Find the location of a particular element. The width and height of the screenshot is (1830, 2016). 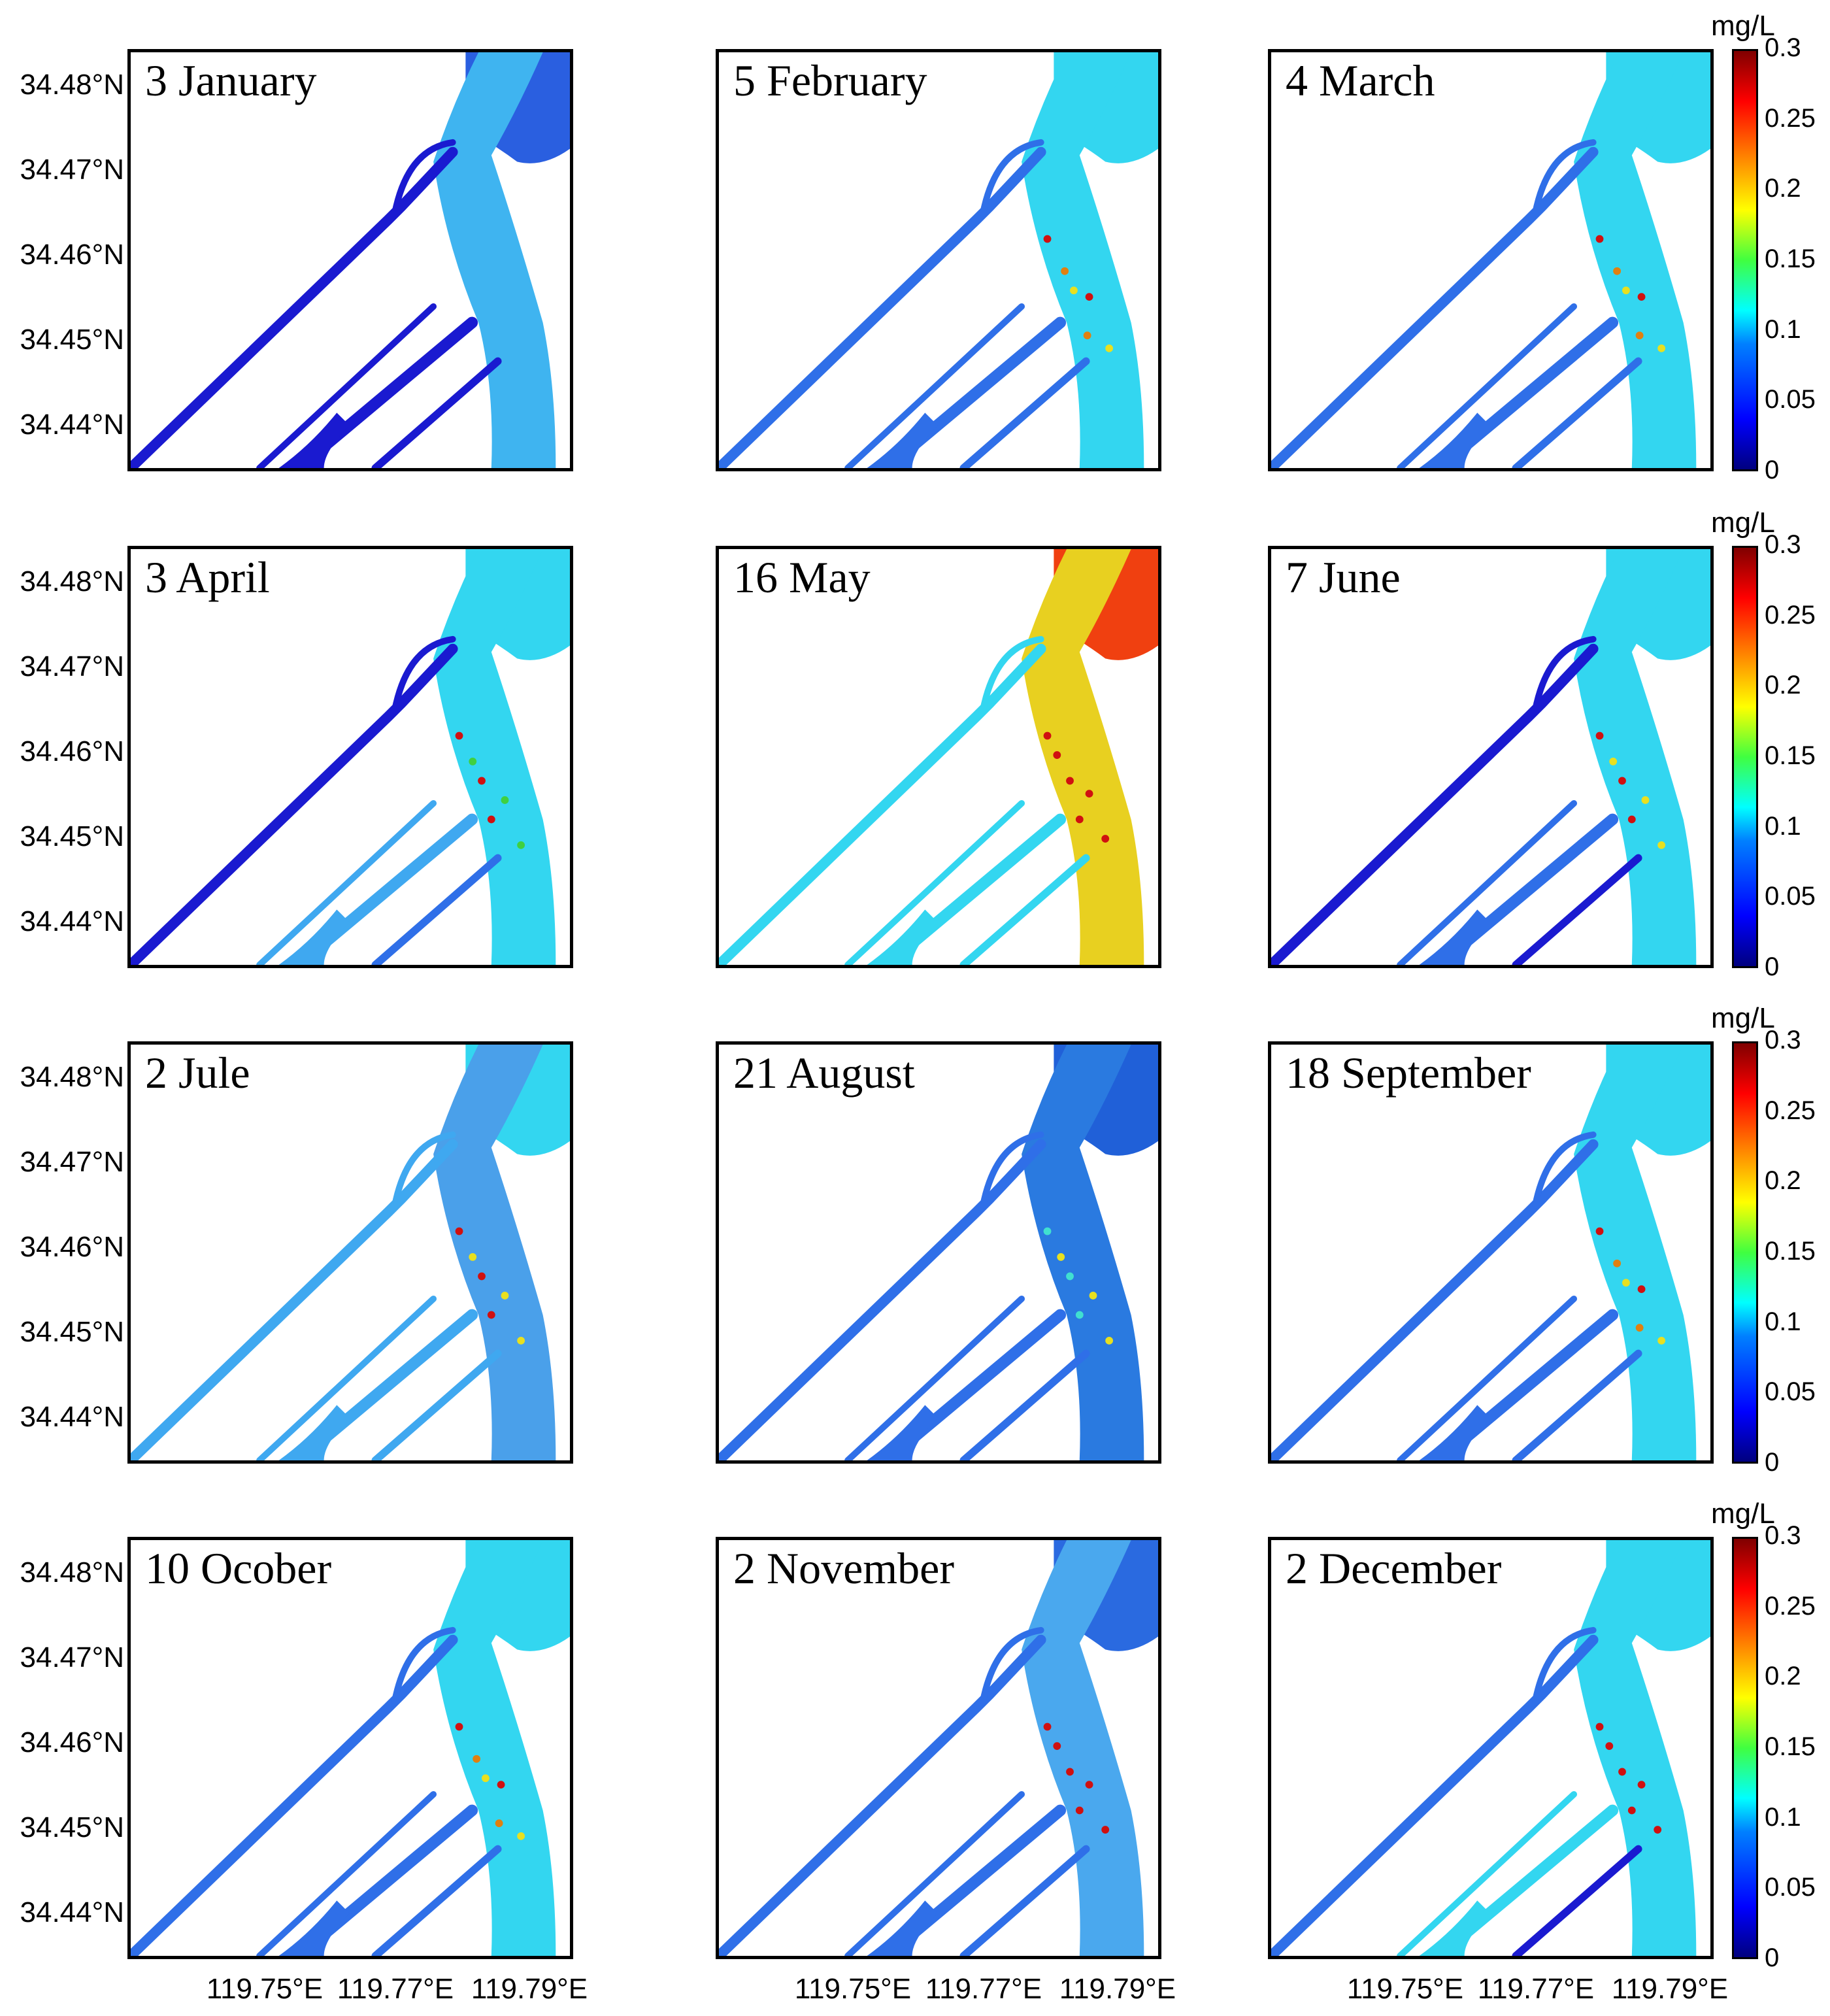

map-panel-2: 5 February is located at coordinates (938, 260).